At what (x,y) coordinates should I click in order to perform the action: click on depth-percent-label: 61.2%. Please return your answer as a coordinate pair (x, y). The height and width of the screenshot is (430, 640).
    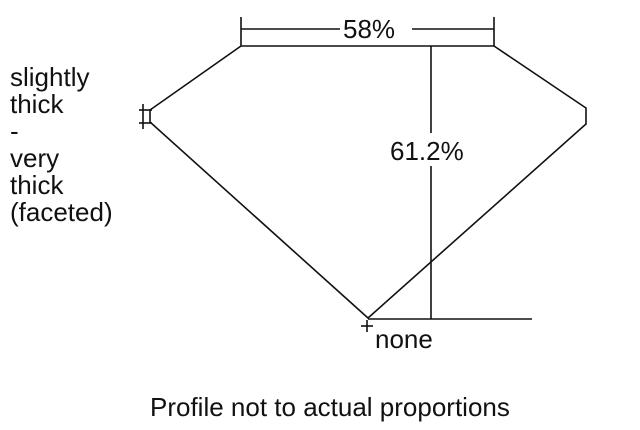
    Looking at the image, I should click on (427, 151).